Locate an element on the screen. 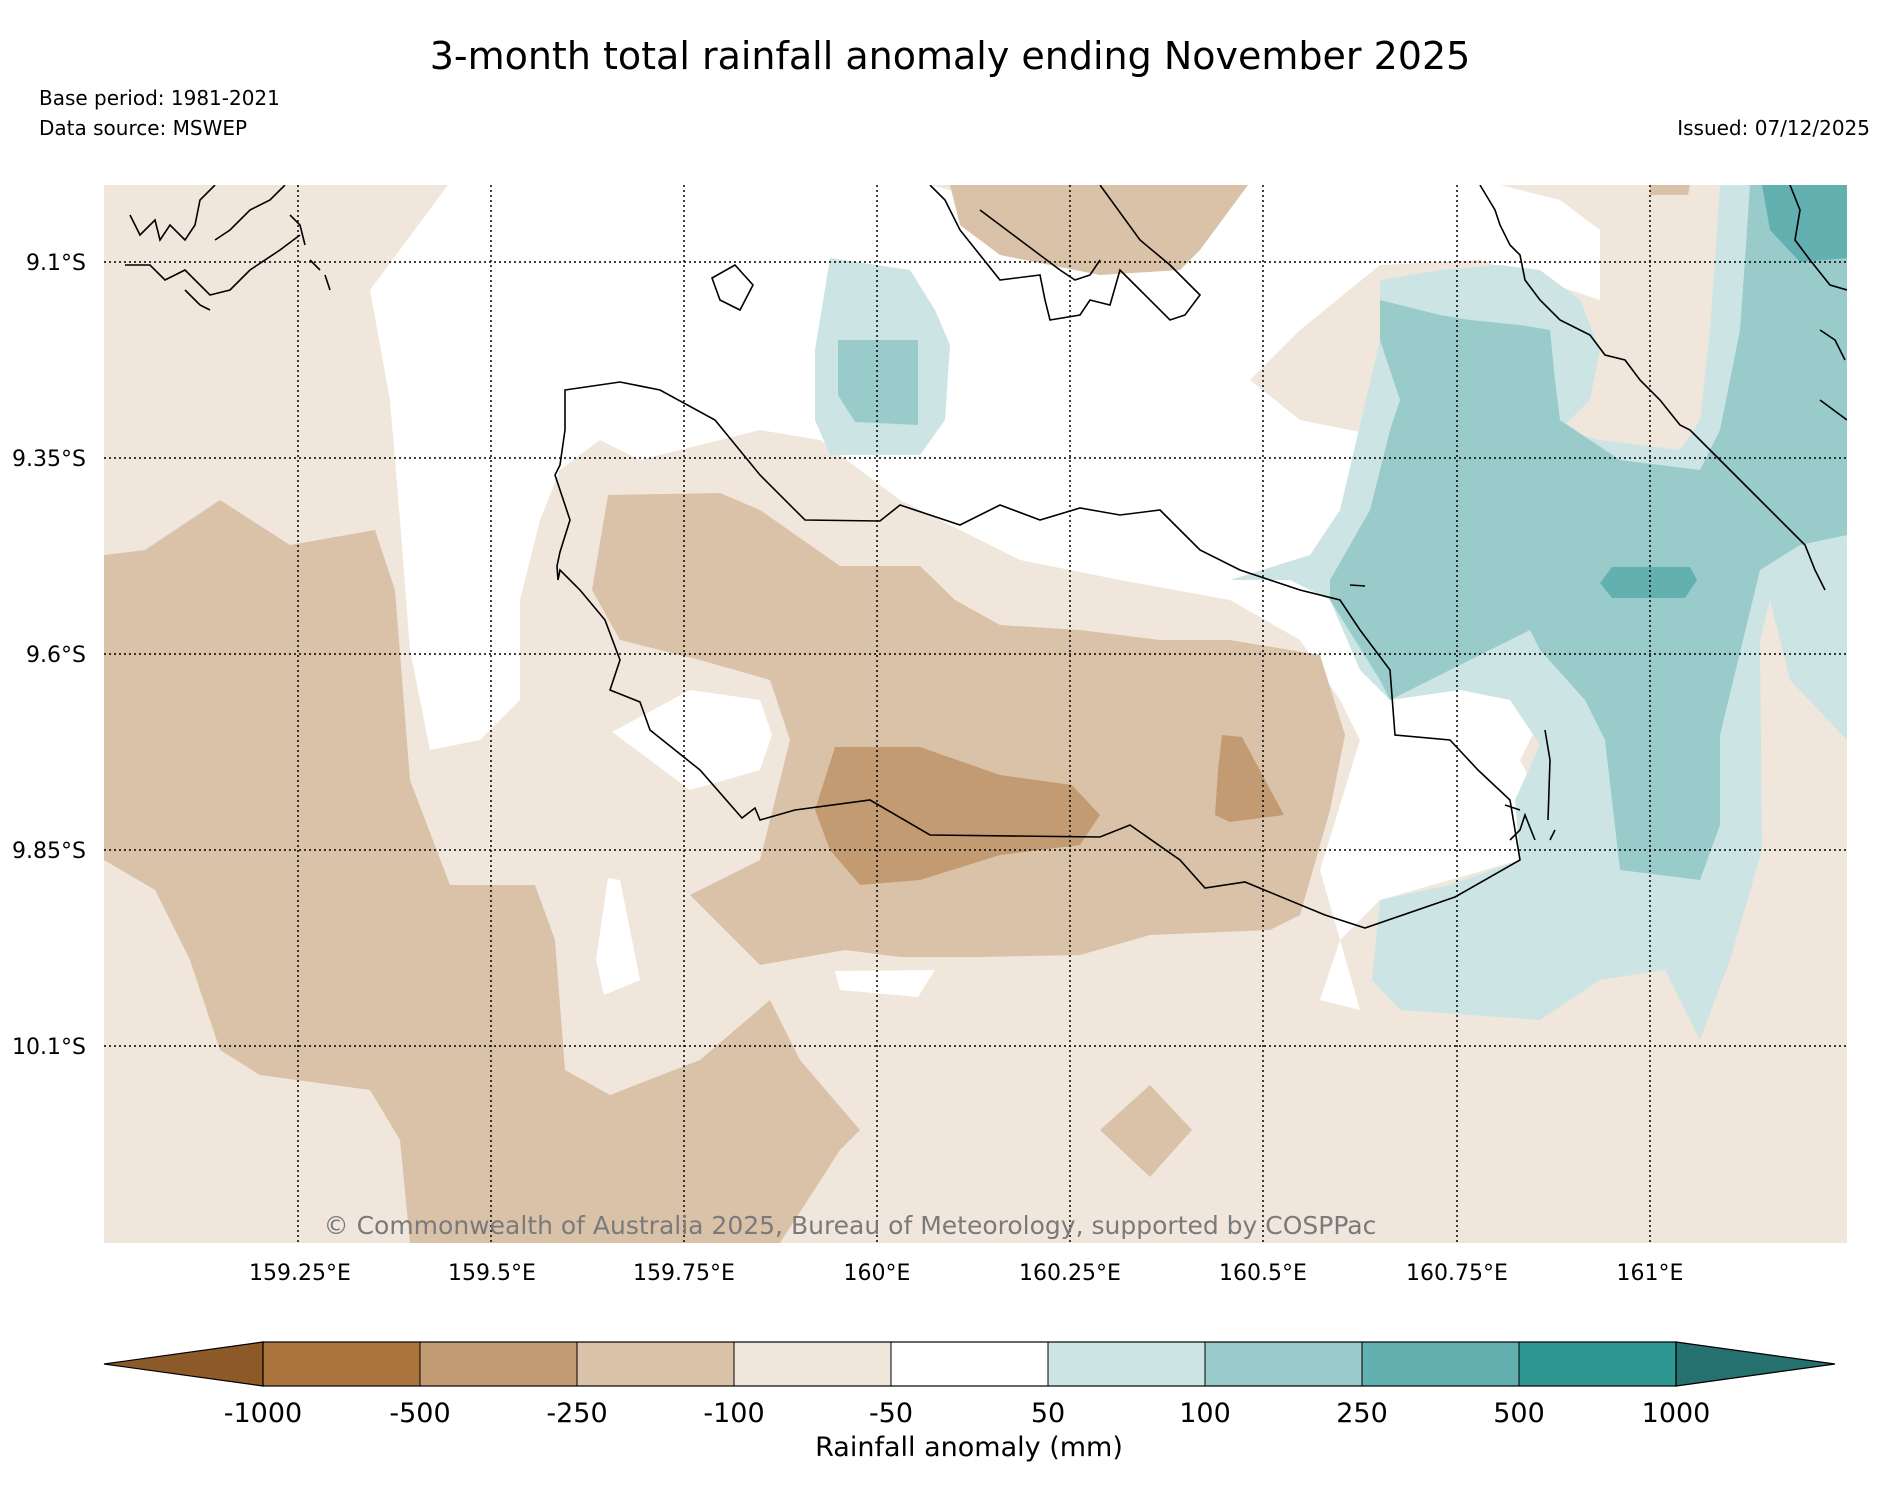 This screenshot has width=1885, height=1494. colorbar-tick: -50 is located at coordinates (891, 1413).